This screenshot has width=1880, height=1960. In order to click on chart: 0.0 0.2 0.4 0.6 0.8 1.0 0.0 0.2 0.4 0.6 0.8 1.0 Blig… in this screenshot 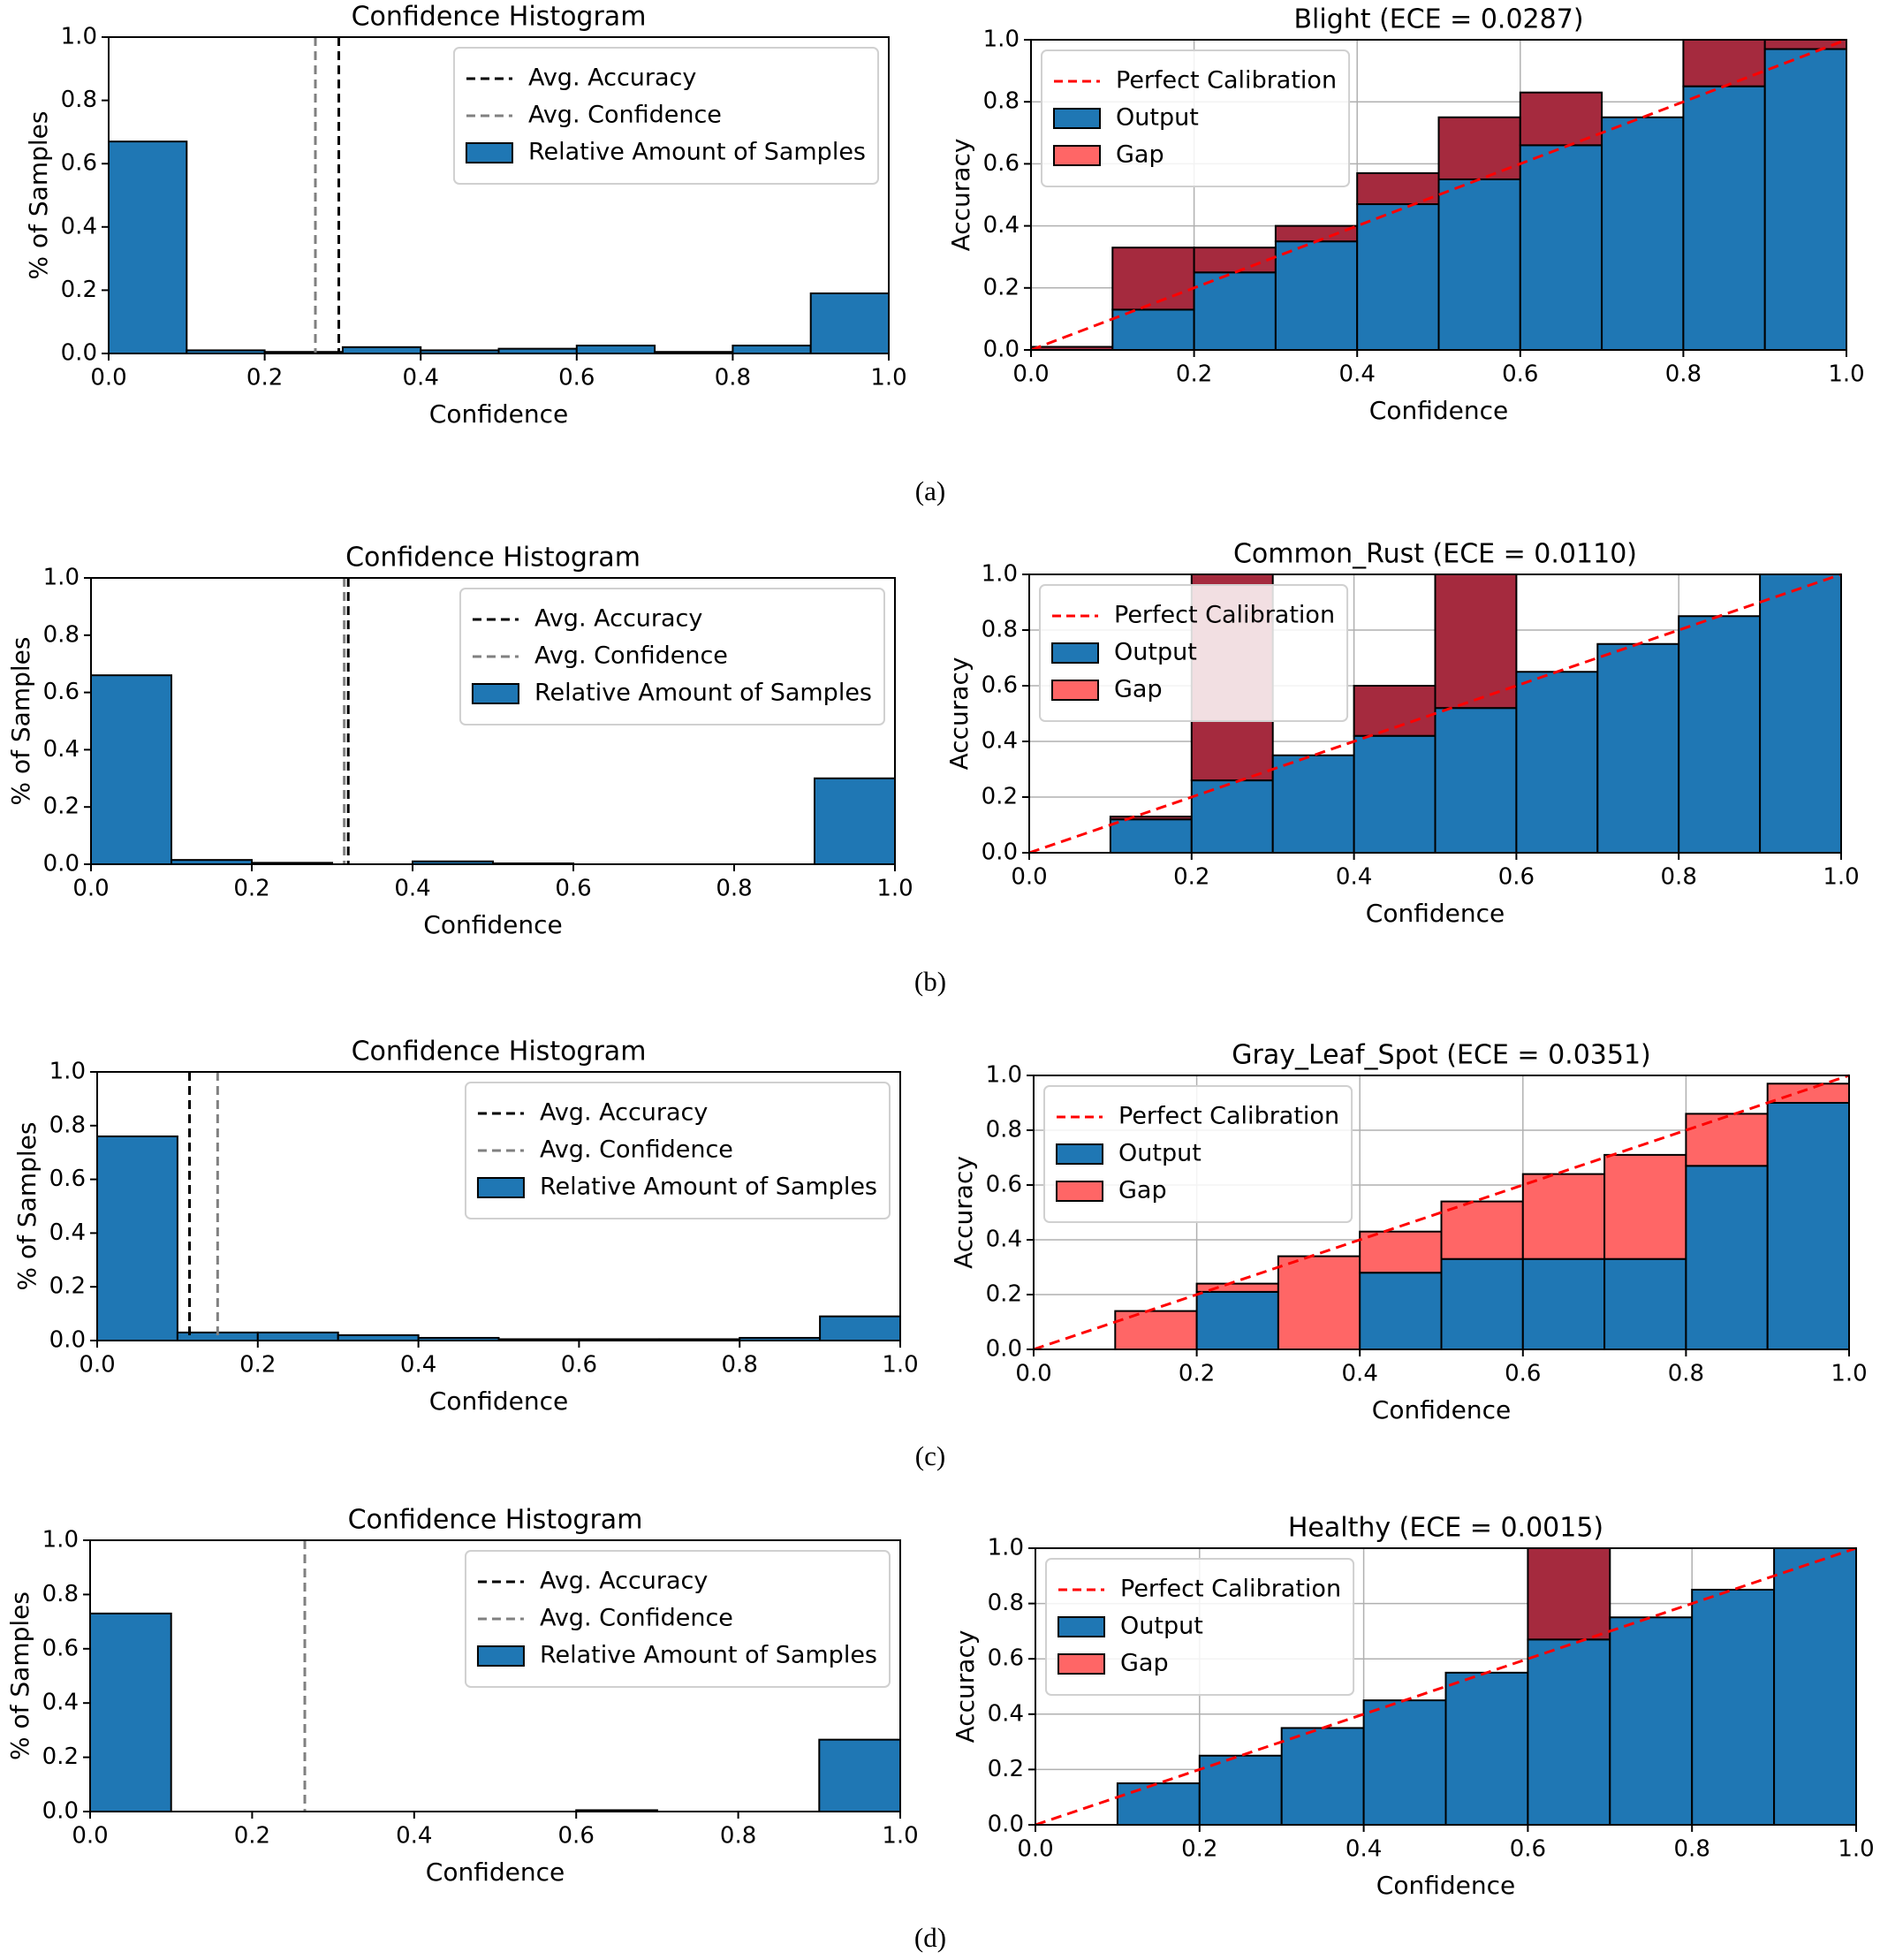, I will do `click(1406, 215)`.